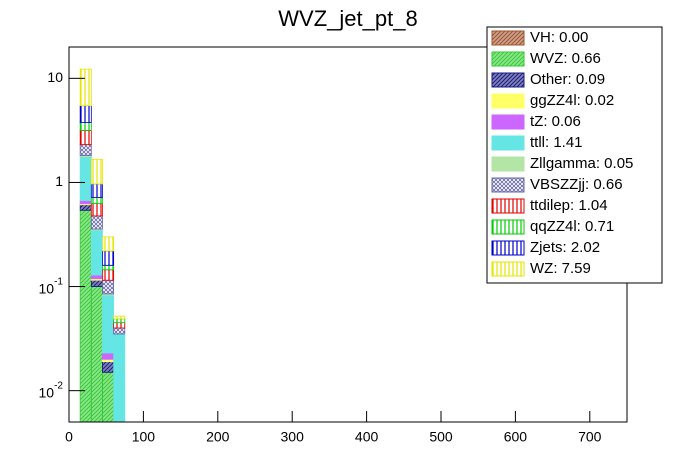  I want to click on legend-box, so click(574, 155).